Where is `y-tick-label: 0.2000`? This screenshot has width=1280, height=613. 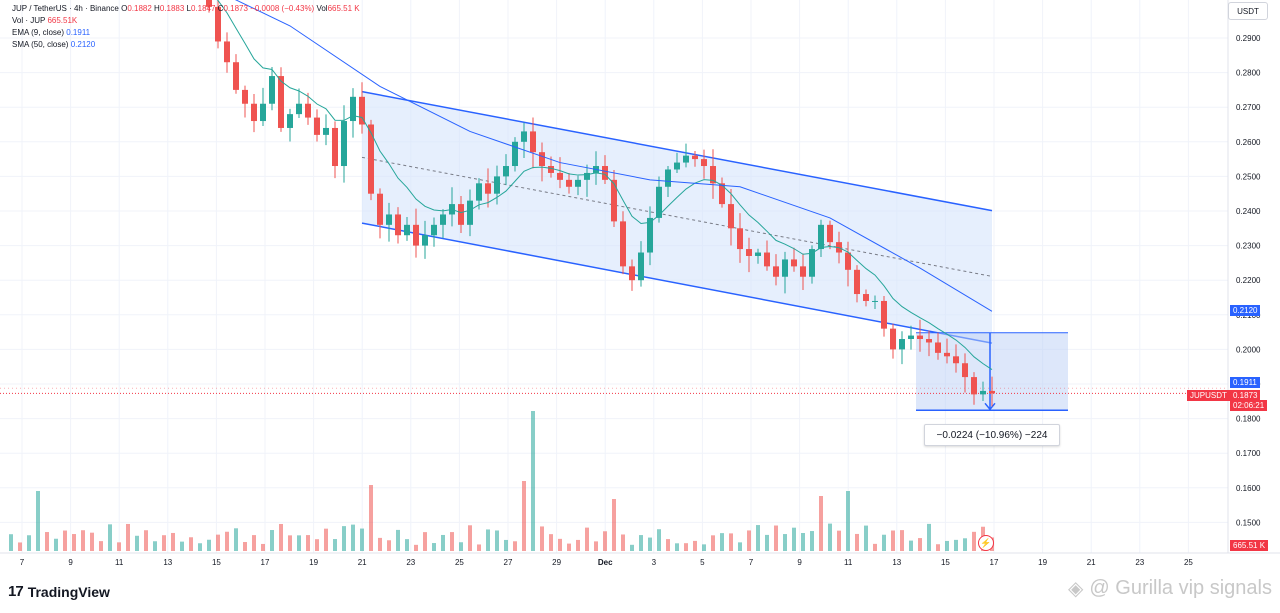
y-tick-label: 0.2000 is located at coordinates (1248, 349).